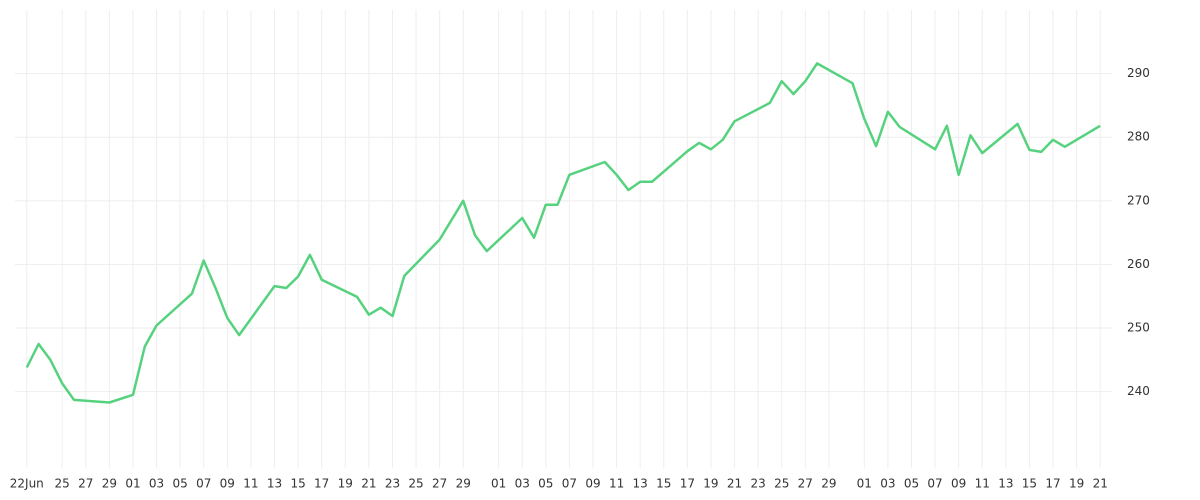 The height and width of the screenshot is (500, 1200). Describe the element at coordinates (1138, 200) in the screenshot. I see `y-tick-label: 270` at that location.